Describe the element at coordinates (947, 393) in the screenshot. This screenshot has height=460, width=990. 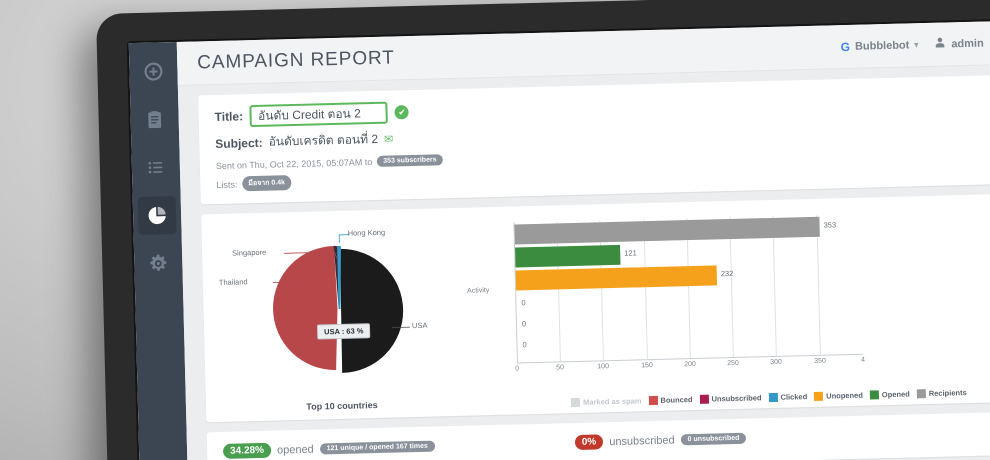
I see `legend-label: Recipients` at that location.